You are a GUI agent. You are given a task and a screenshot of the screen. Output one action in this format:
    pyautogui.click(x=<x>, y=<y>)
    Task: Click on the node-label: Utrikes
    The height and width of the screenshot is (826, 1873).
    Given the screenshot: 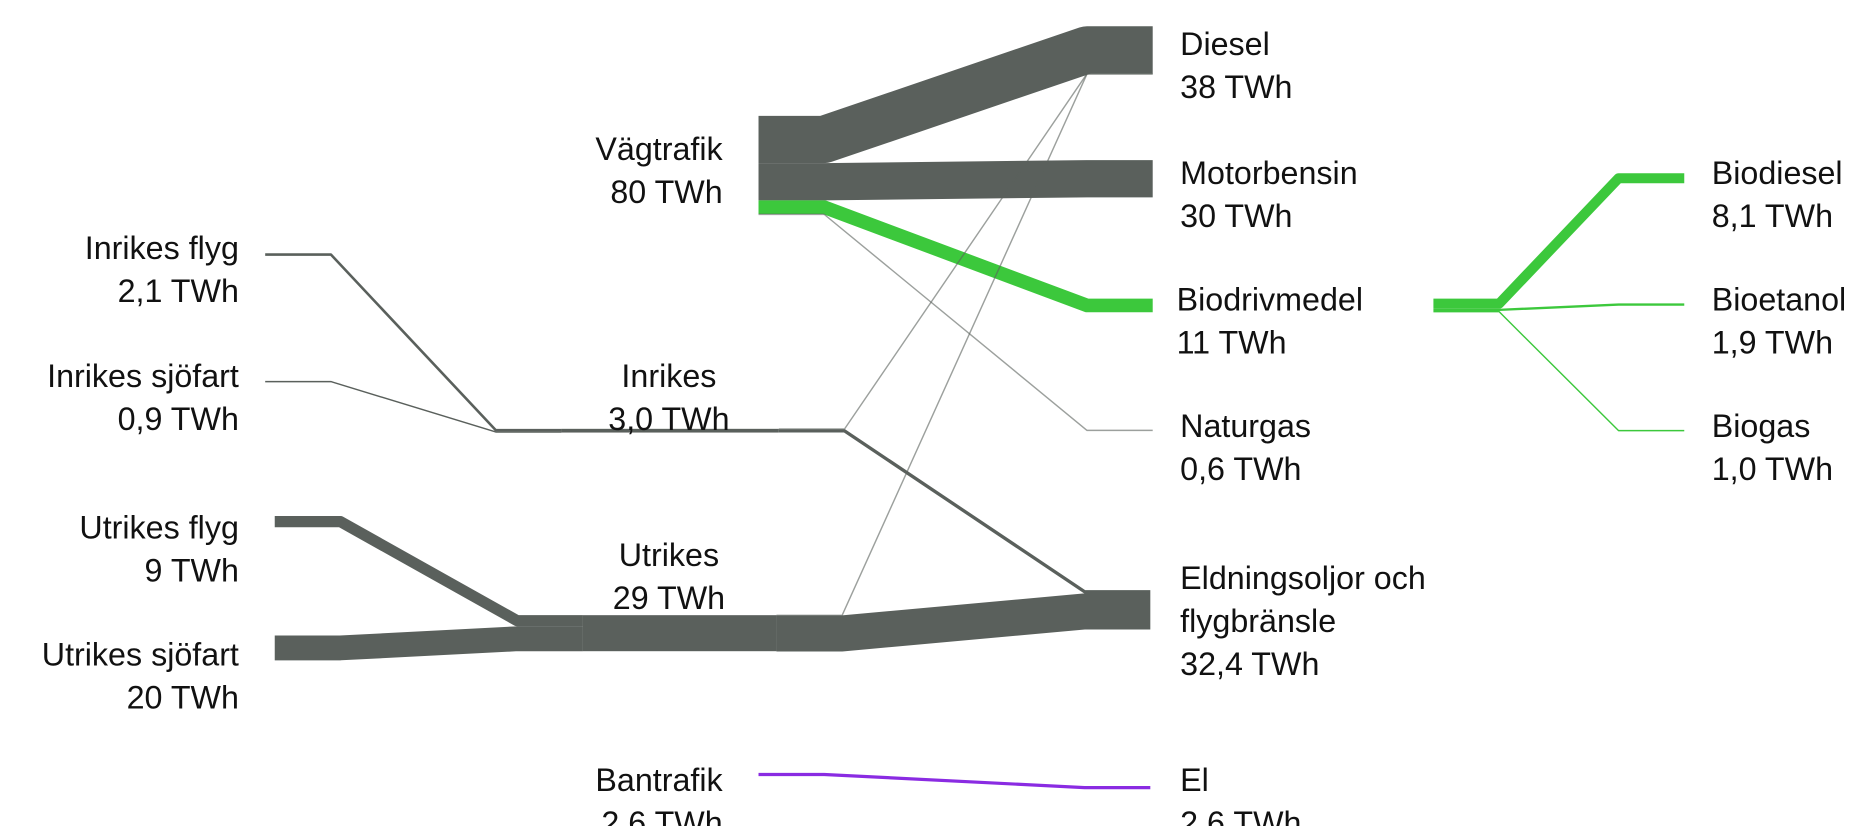 What is the action you would take?
    pyautogui.click(x=669, y=555)
    